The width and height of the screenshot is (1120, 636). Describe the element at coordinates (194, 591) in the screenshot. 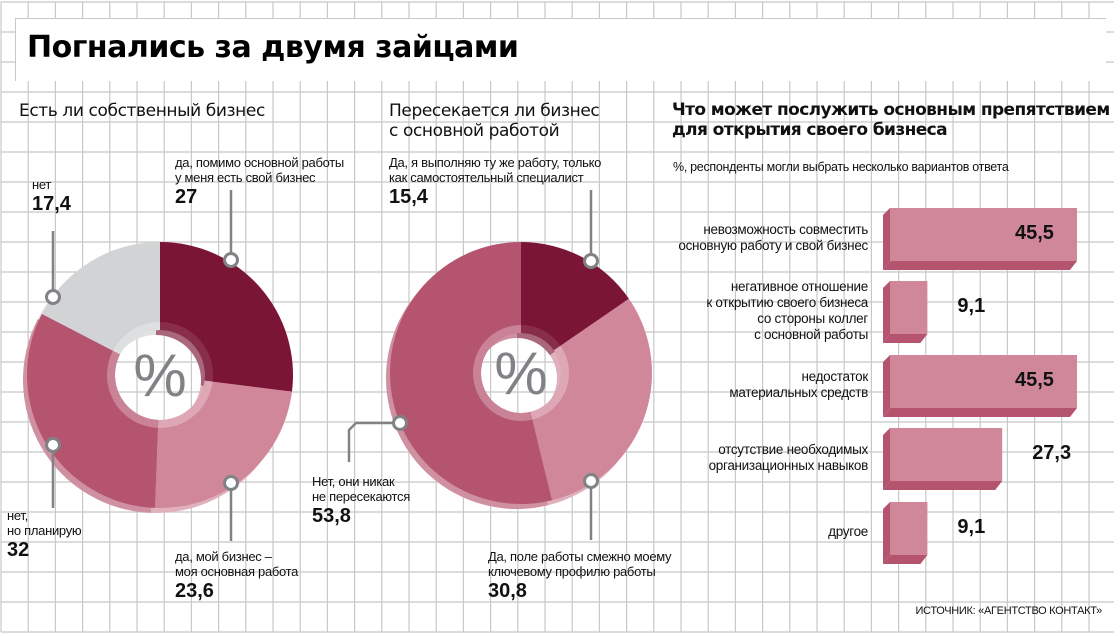

I see `donut1-value-main-business: 23,6` at that location.